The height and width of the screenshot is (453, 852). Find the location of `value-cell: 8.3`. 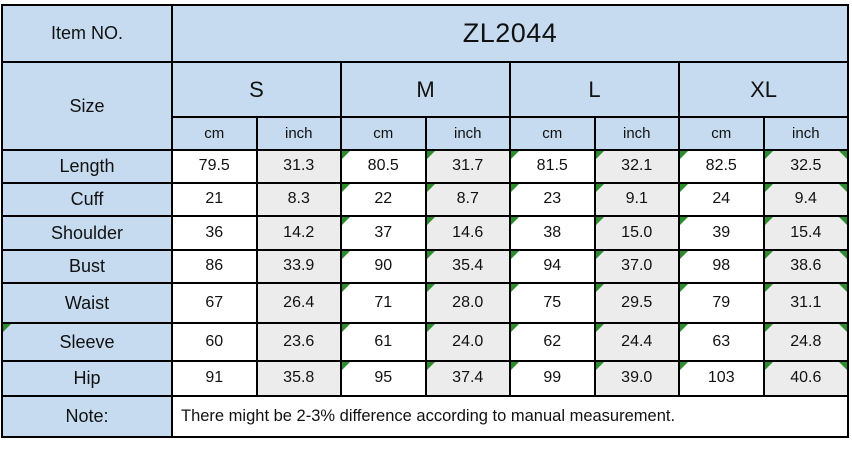

value-cell: 8.3 is located at coordinates (298, 199).